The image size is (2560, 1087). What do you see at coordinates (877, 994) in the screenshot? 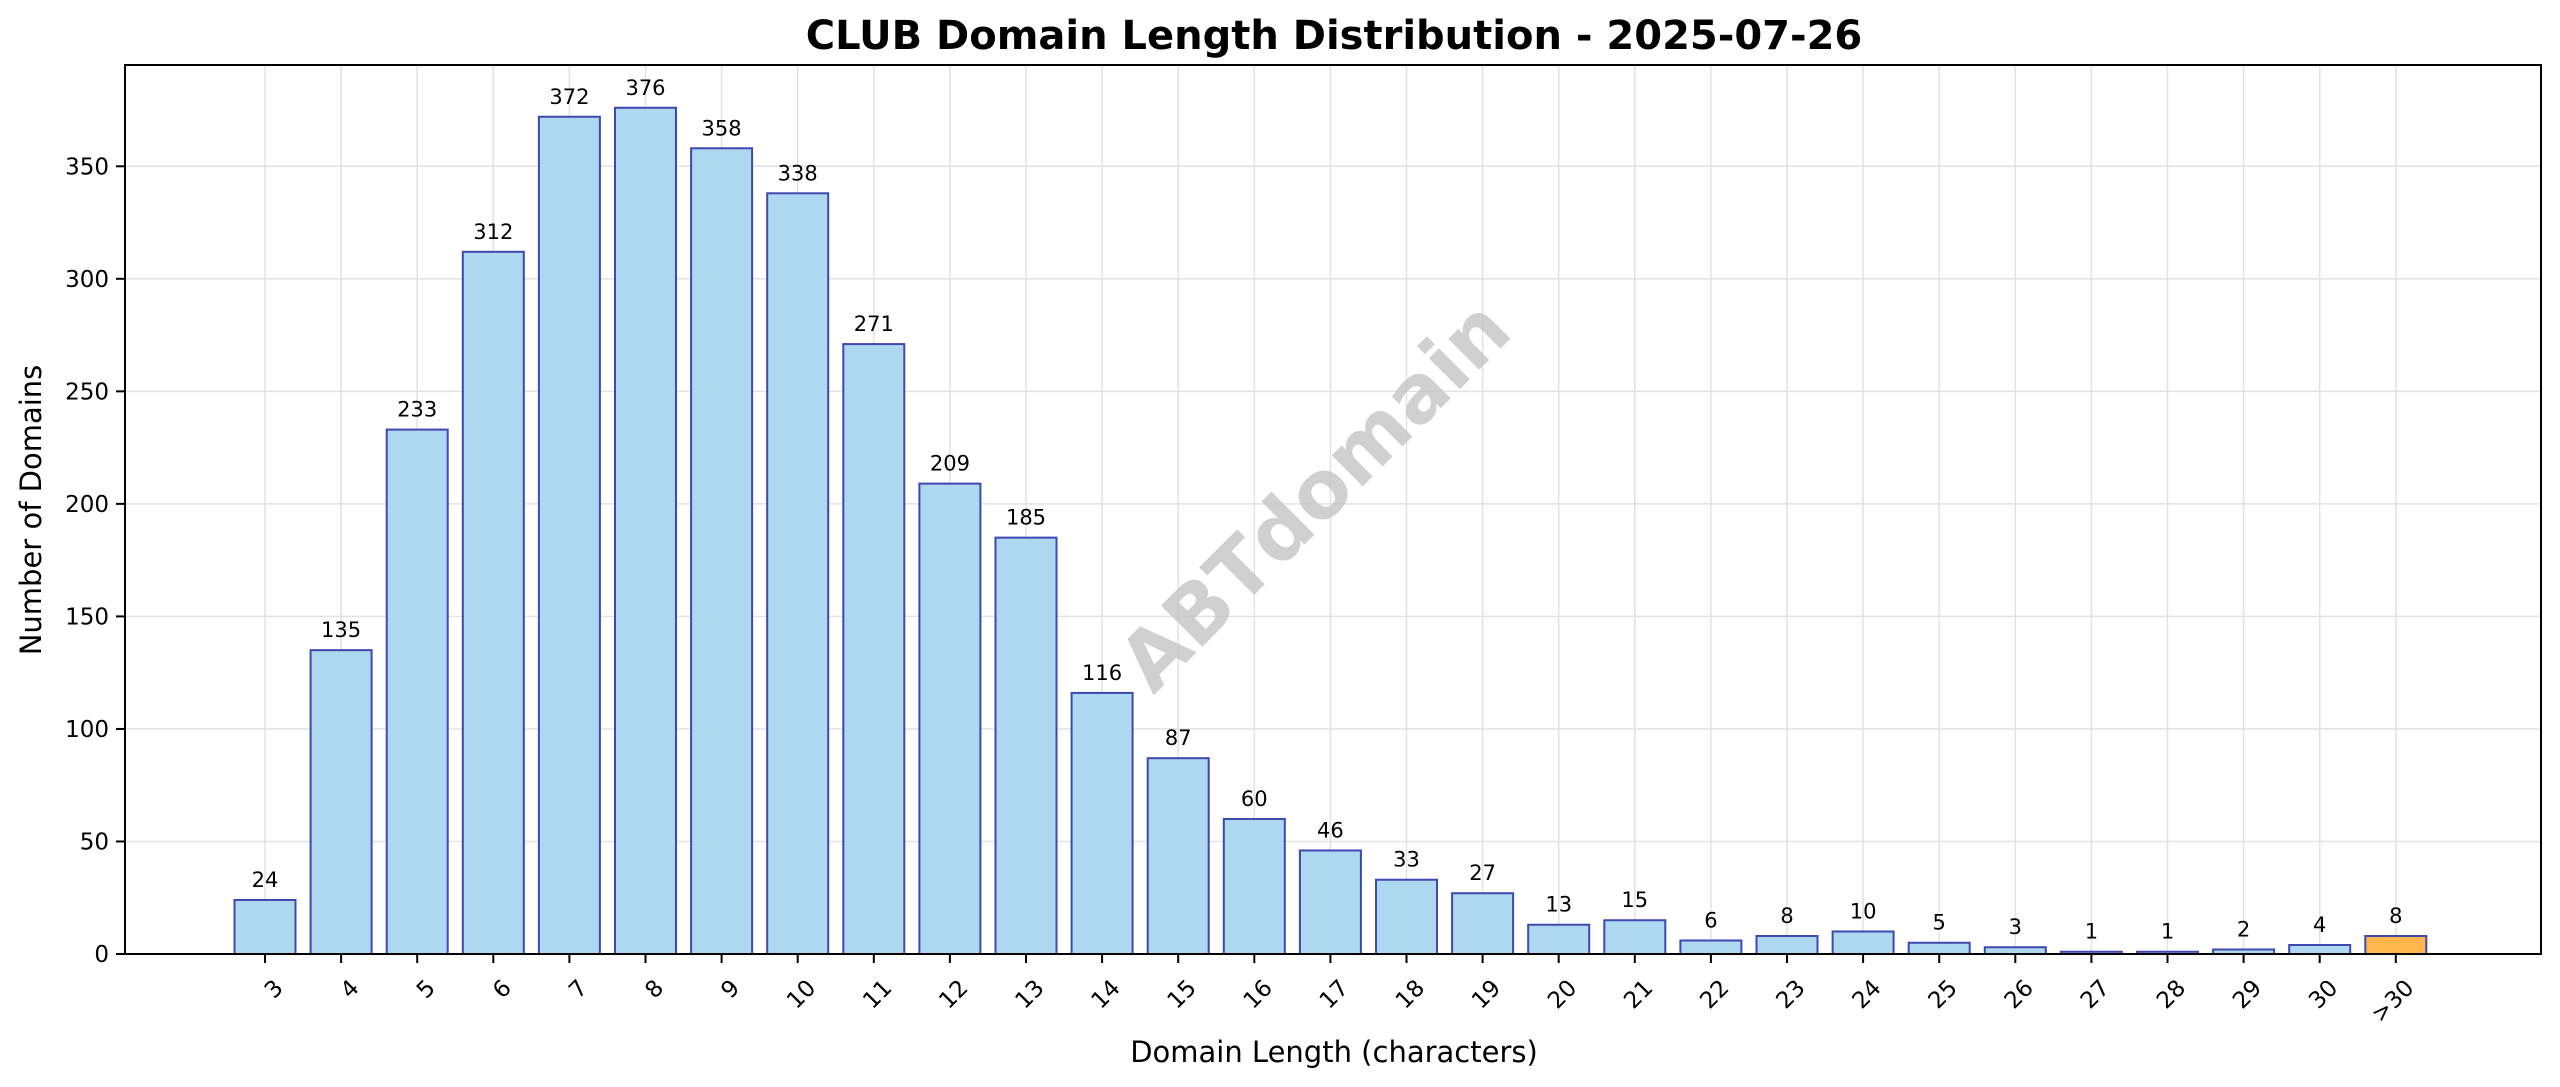
I see `x-tick-label: 11` at bounding box center [877, 994].